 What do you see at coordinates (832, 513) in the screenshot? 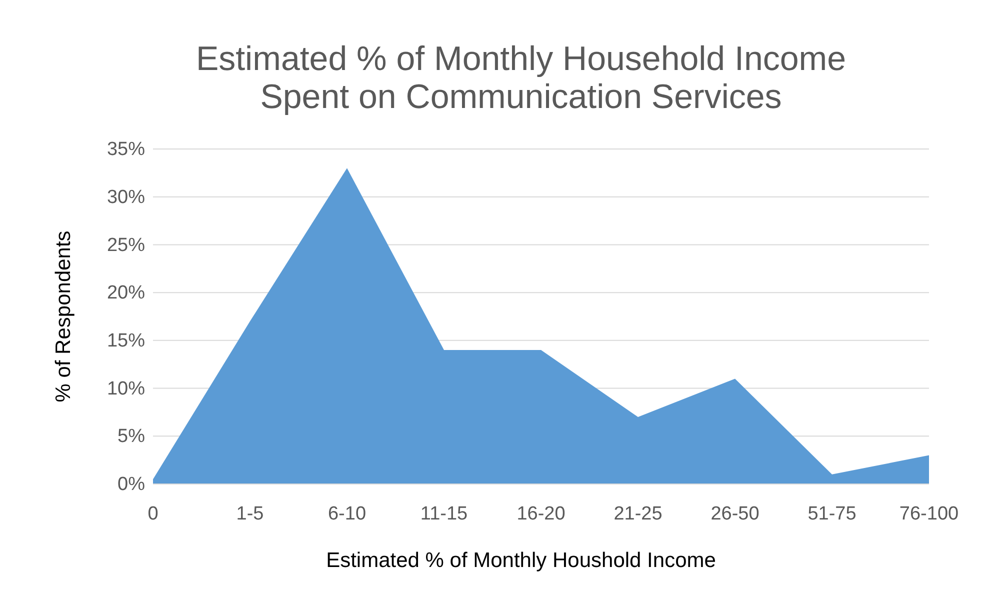
I see `x-tick-label: 51-75` at bounding box center [832, 513].